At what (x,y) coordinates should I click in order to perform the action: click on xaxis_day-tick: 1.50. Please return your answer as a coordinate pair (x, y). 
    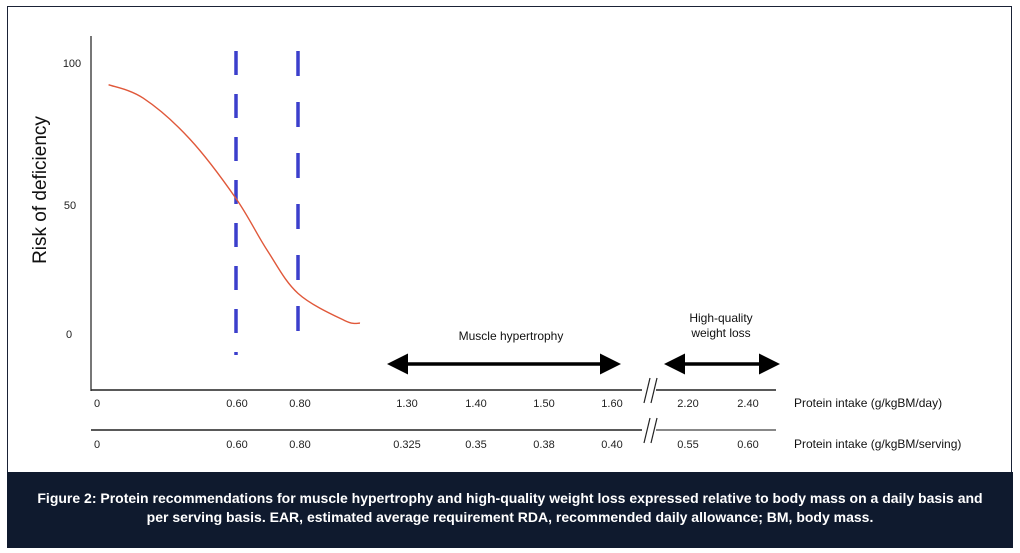
    Looking at the image, I should click on (543, 404).